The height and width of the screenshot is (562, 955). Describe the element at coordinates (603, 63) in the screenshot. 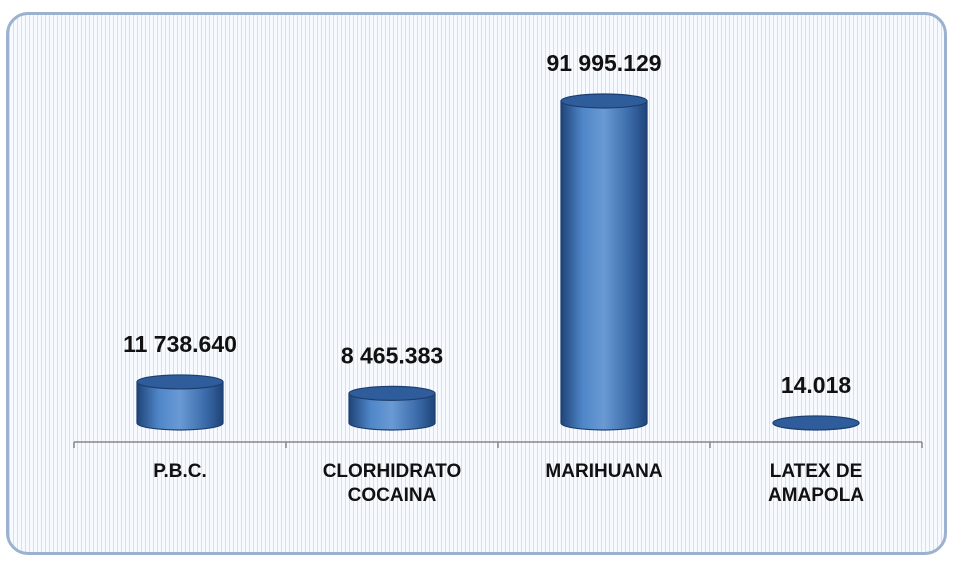

I see `data-label: 91 995.129` at that location.